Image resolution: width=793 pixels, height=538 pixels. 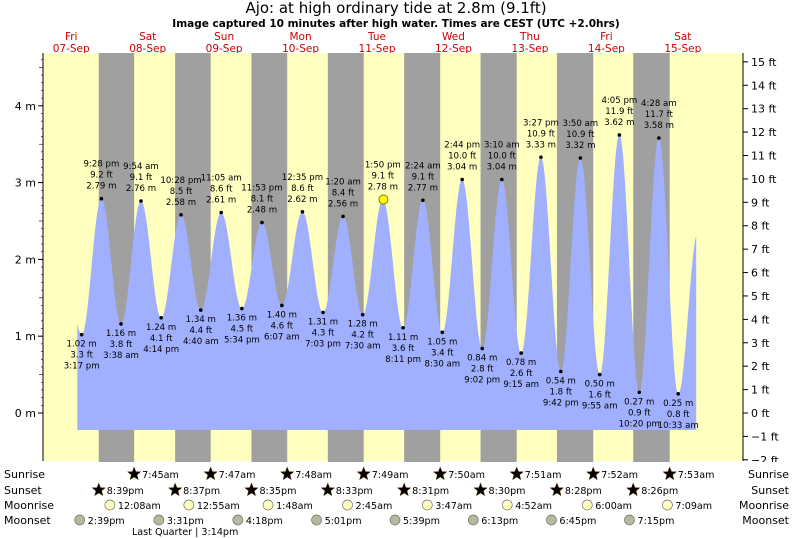 What do you see at coordinates (764, 62) in the screenshot?
I see `right-tick-label: 15 ft` at bounding box center [764, 62].